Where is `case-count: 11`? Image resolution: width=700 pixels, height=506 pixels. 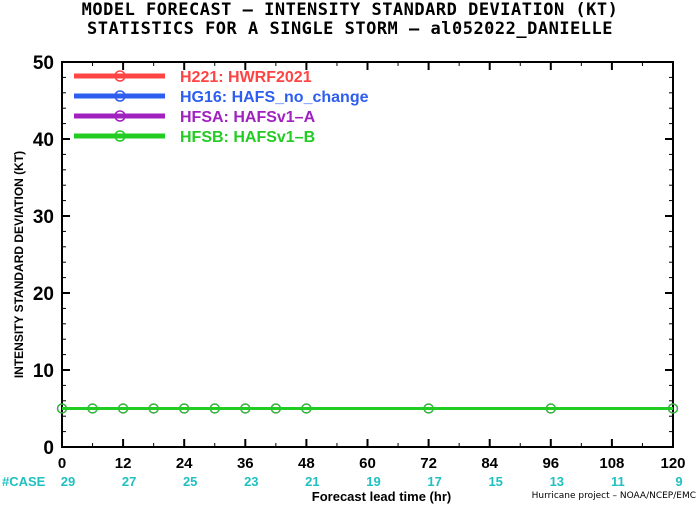 case-count: 11 is located at coordinates (618, 481).